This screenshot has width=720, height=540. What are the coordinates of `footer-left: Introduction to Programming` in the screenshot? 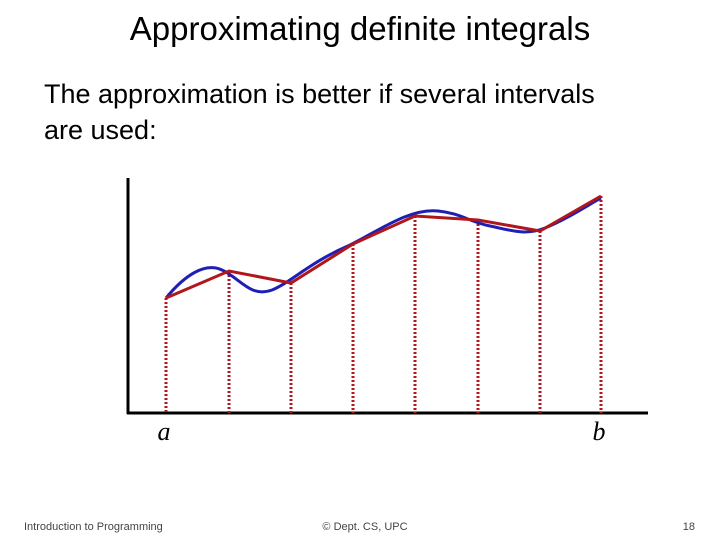 It's located at (93, 527).